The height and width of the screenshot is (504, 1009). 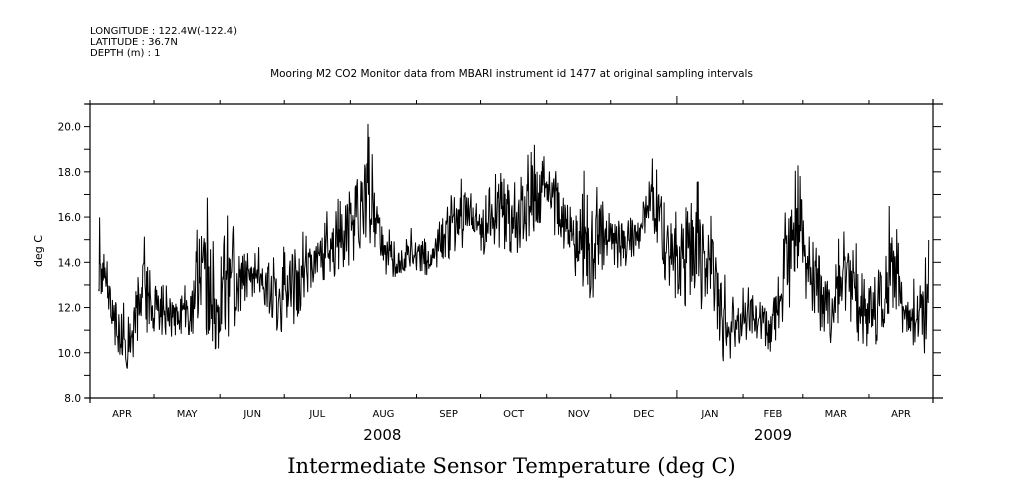 What do you see at coordinates (125, 53) in the screenshot?
I see `depth-label: DEPTH (m) : 1` at bounding box center [125, 53].